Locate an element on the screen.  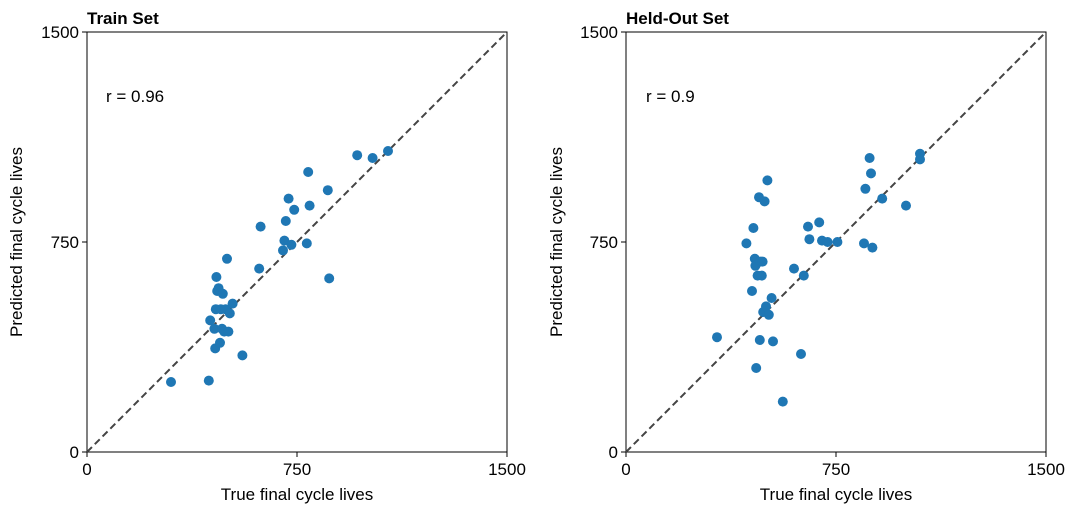
train-r-annotation: r = 0.96 is located at coordinates (135, 96).